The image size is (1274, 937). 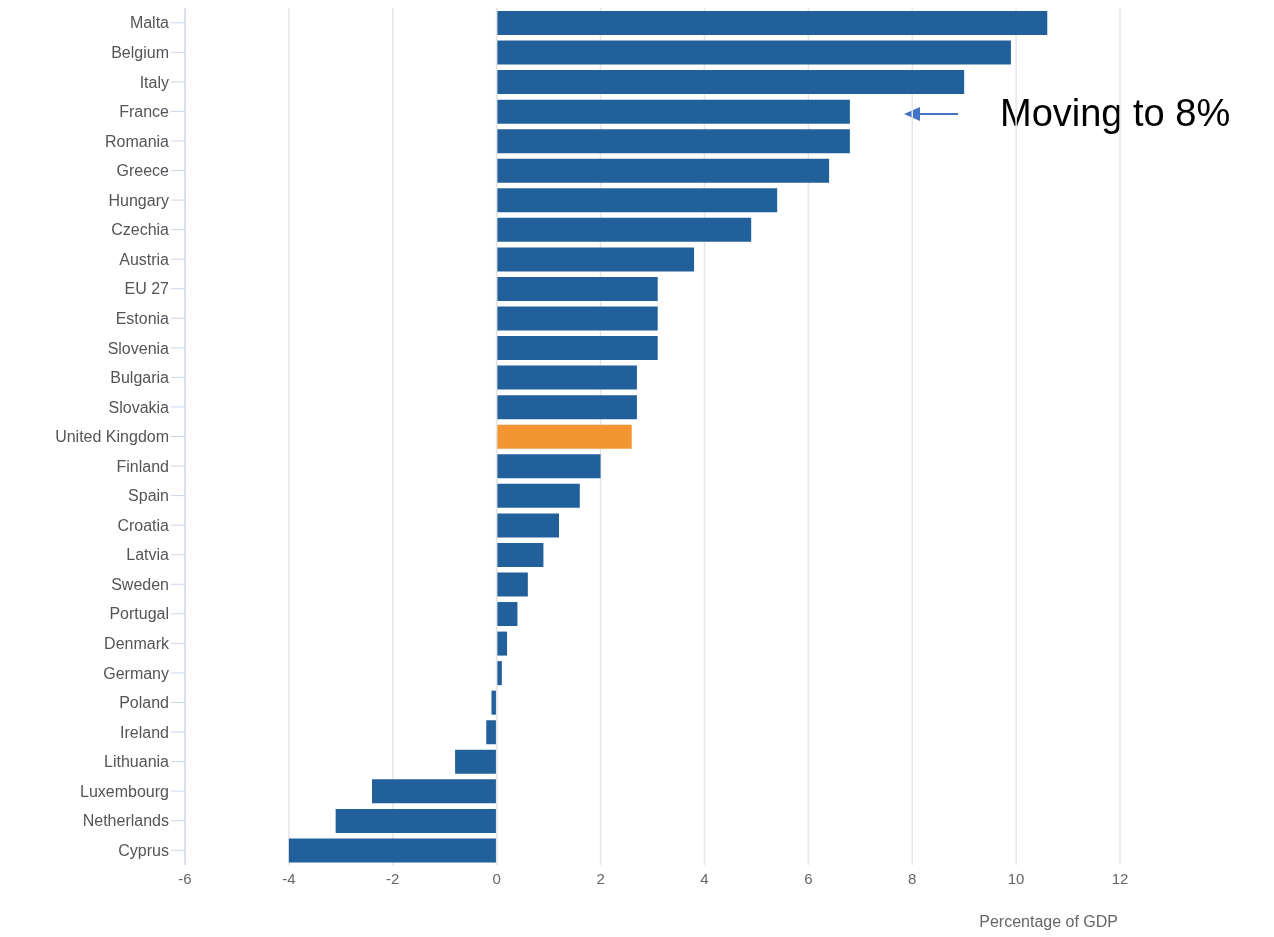 What do you see at coordinates (149, 23) in the screenshot?
I see `y-tick-label: Malta` at bounding box center [149, 23].